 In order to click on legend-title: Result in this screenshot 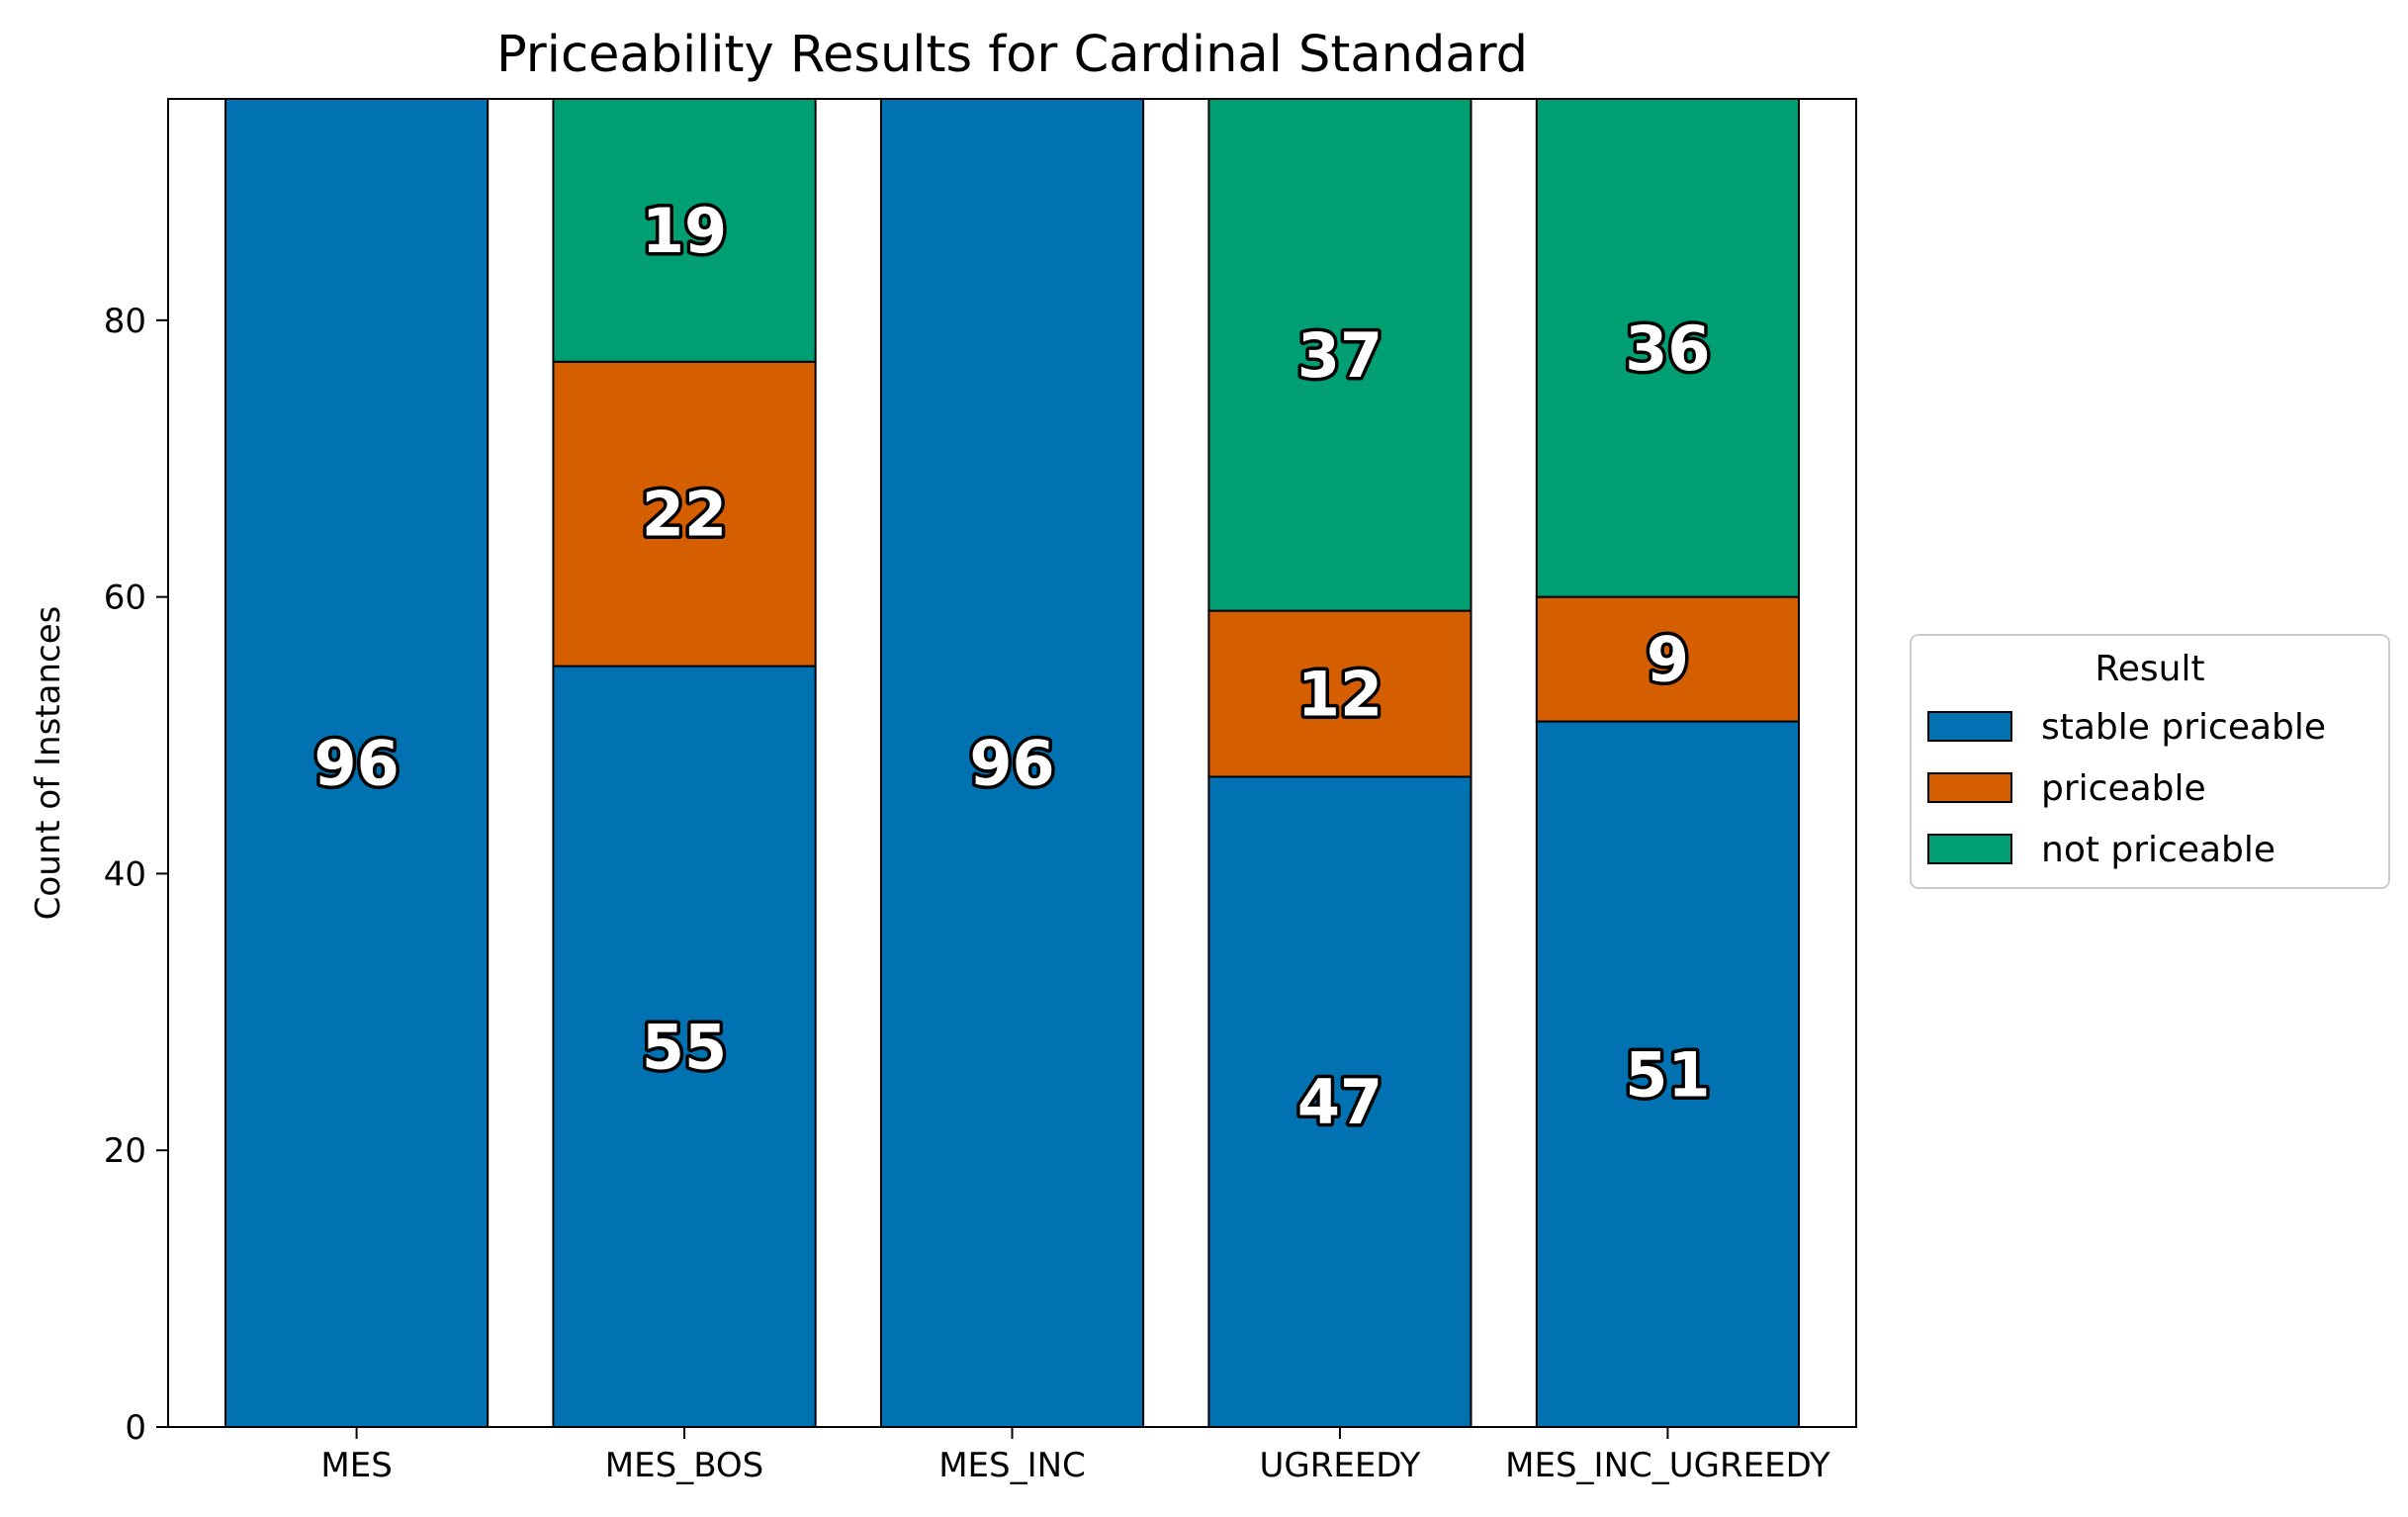, I will do `click(2149, 669)`.